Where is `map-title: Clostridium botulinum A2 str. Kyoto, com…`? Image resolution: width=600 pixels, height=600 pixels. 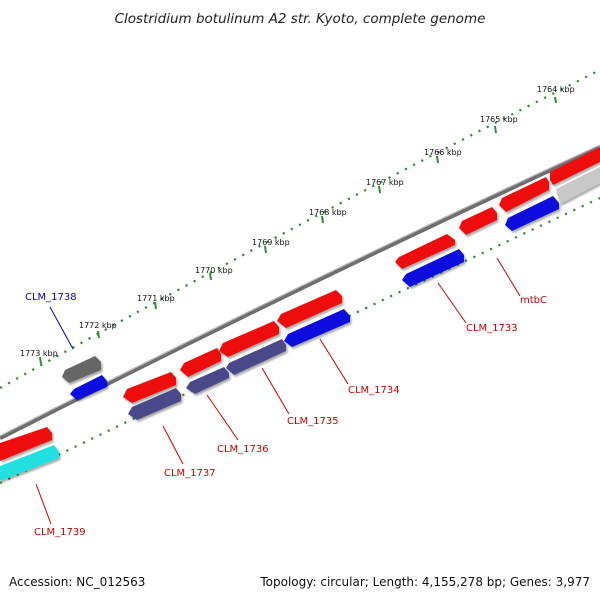 map-title: Clostridium botulinum A2 str. Kyoto, com… is located at coordinates (300, 19).